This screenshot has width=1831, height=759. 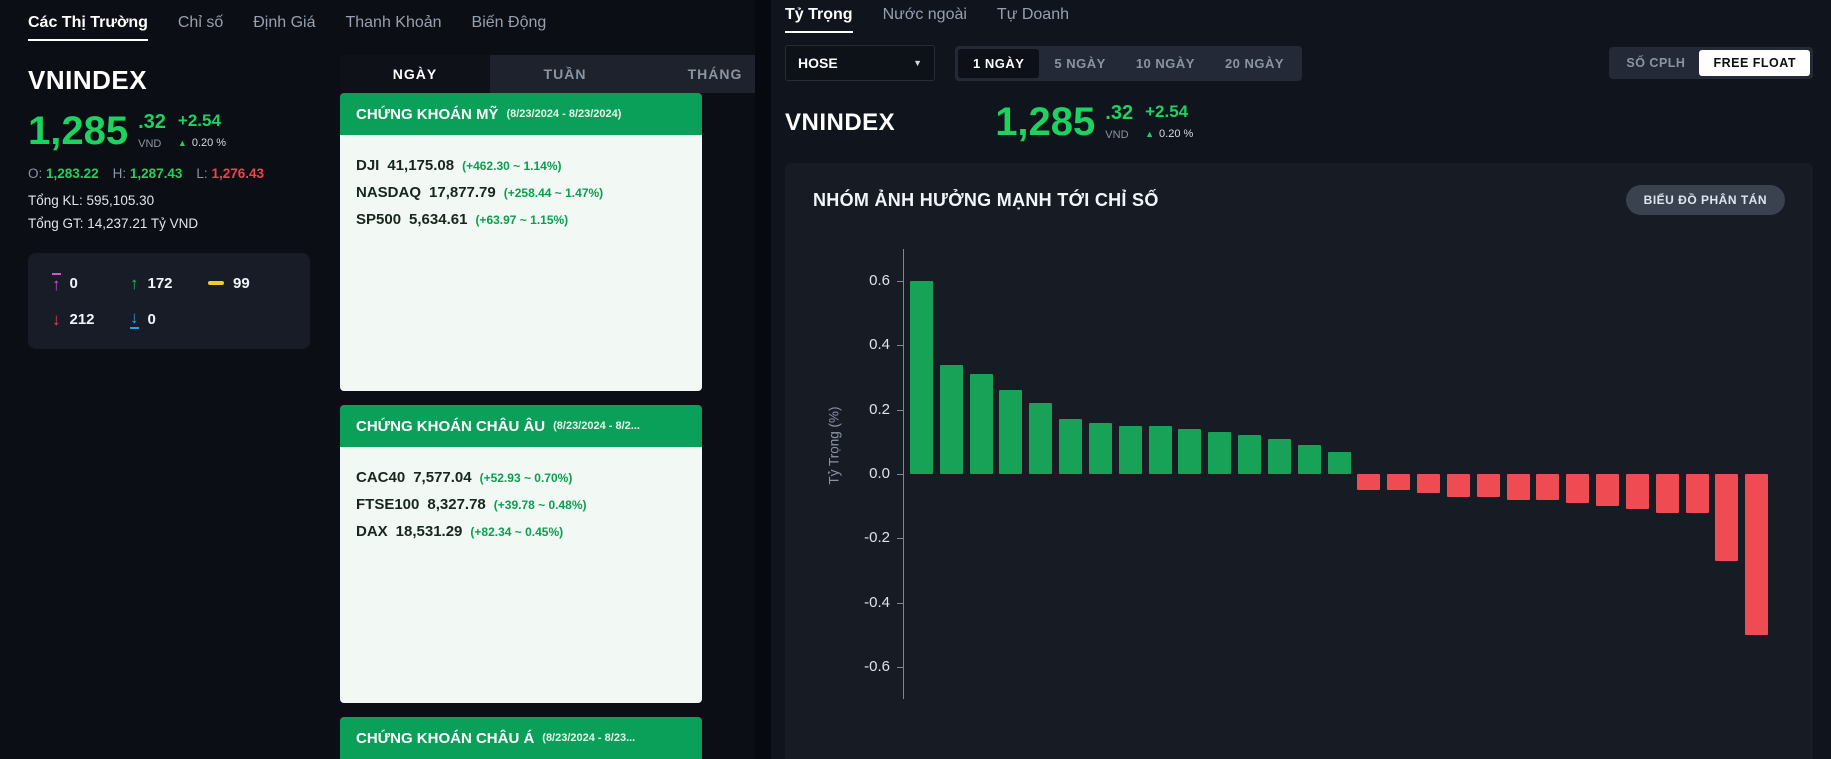 I want to click on market-symbol: DAX, so click(x=372, y=531).